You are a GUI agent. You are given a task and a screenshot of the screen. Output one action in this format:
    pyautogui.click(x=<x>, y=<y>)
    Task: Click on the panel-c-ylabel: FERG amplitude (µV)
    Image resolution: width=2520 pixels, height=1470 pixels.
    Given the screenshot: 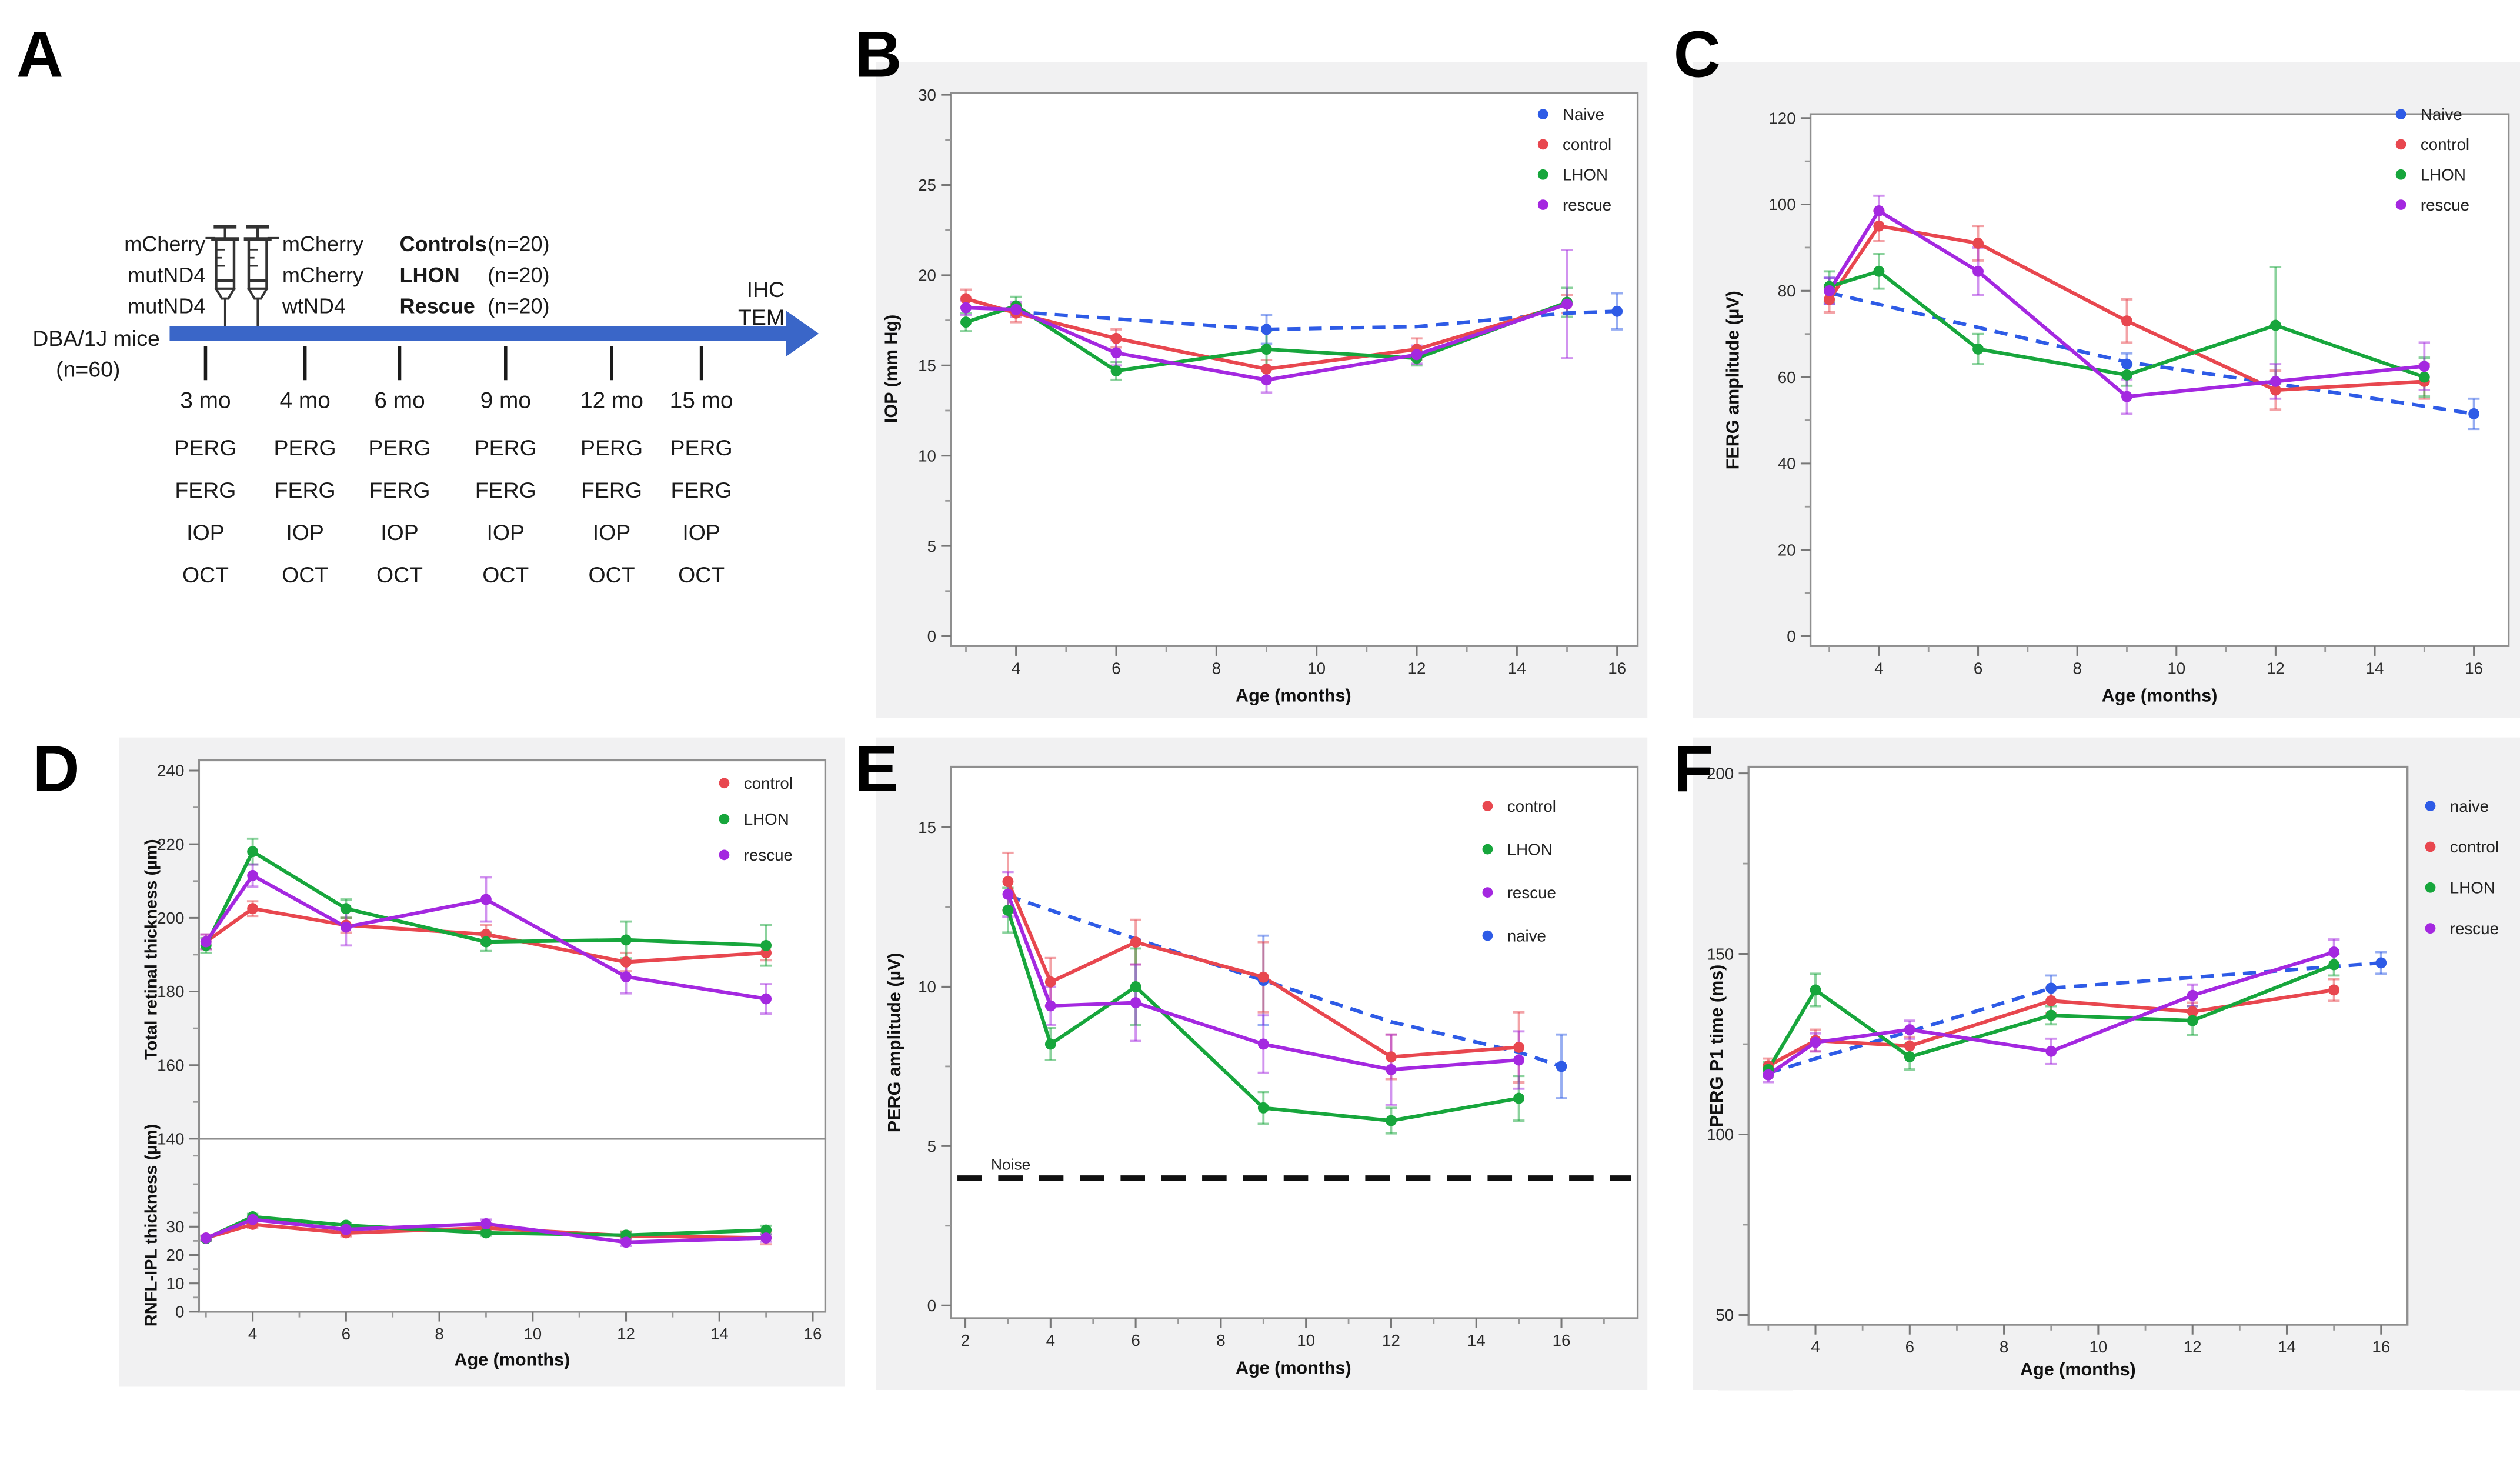 What is the action you would take?
    pyautogui.click(x=1734, y=380)
    